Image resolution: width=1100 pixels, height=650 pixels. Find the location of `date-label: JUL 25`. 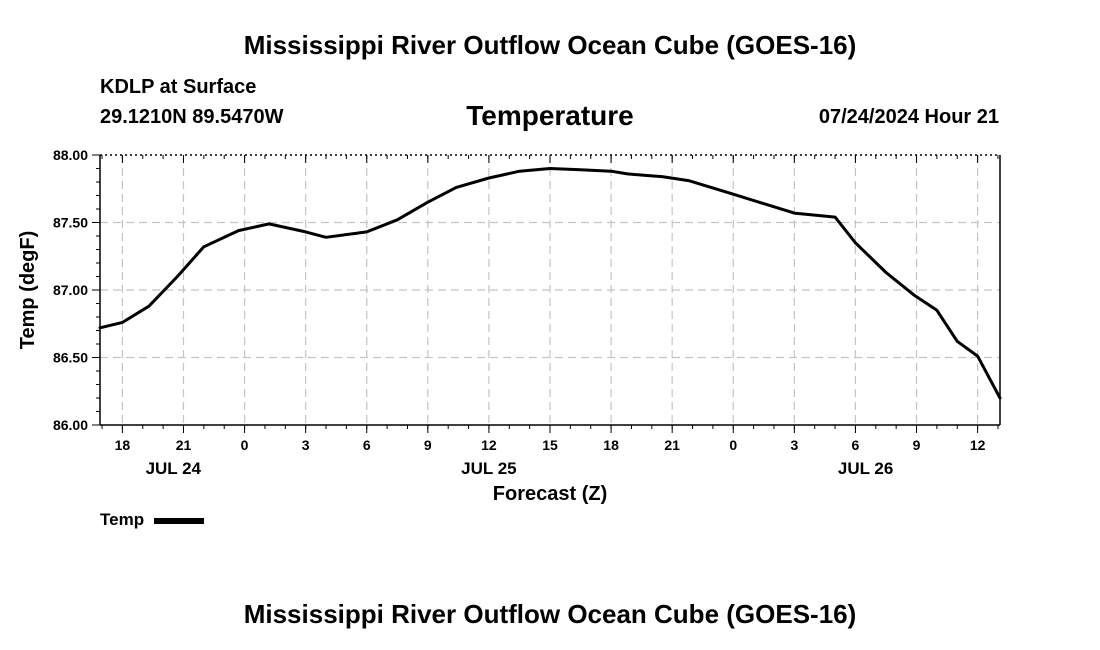

date-label: JUL 25 is located at coordinates (488, 468).